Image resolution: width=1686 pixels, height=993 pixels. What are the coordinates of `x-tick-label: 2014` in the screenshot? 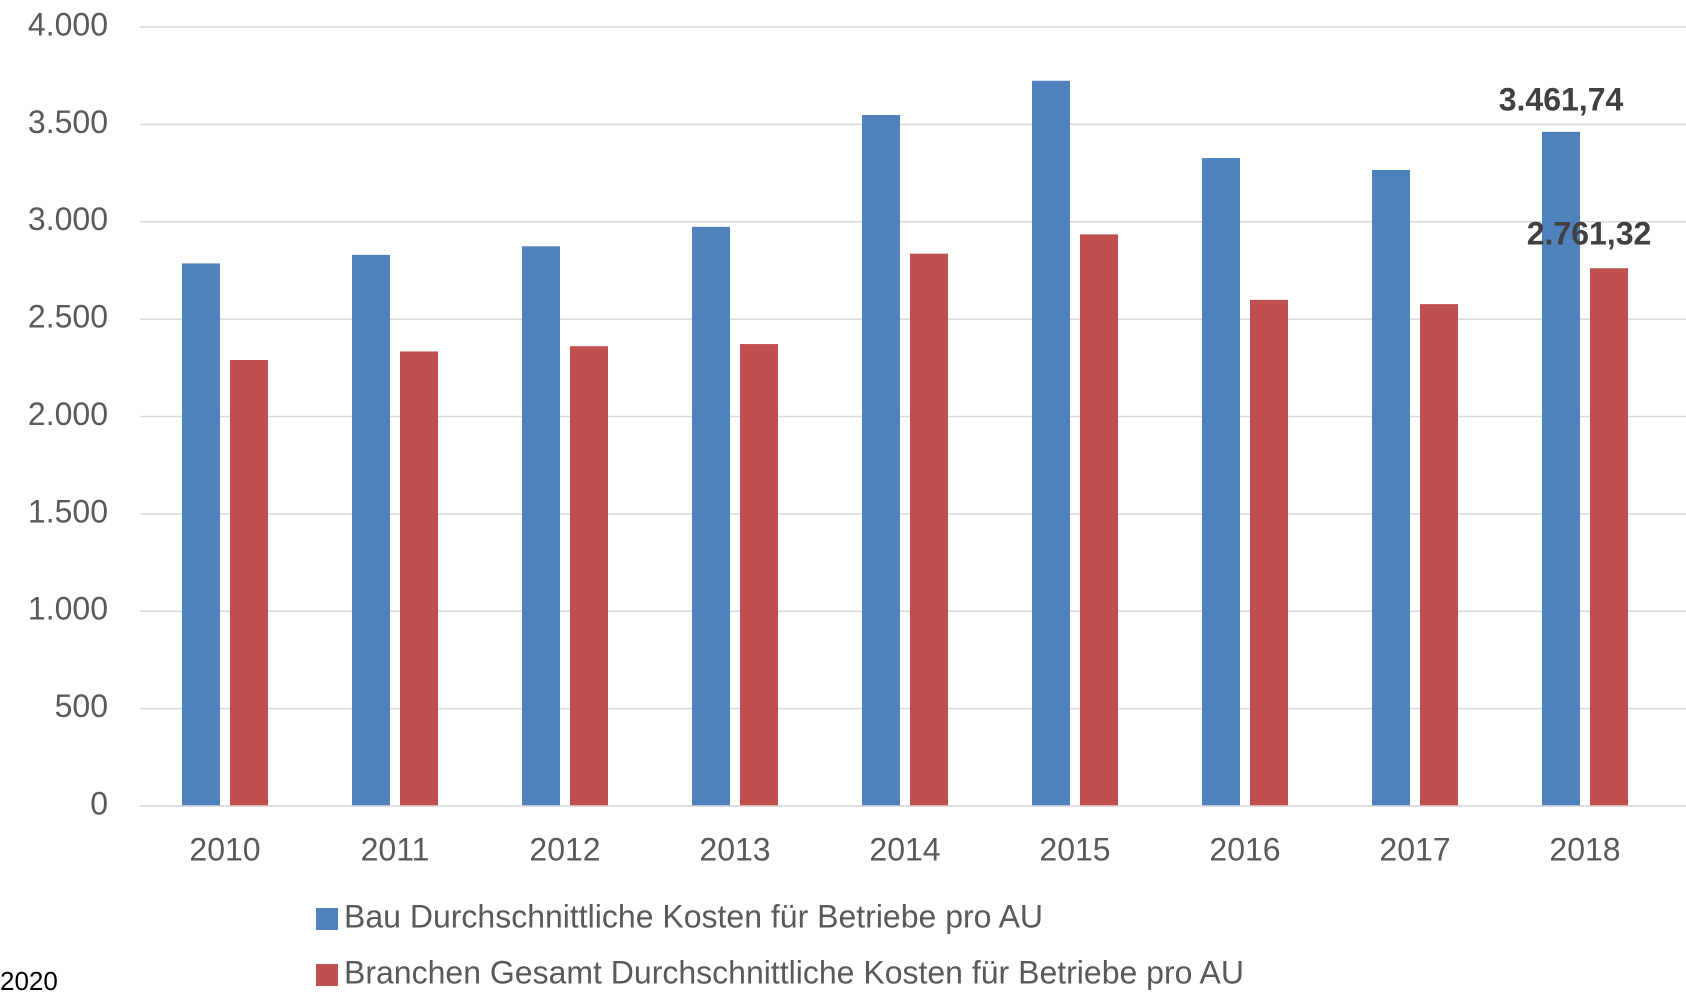 It's located at (904, 849).